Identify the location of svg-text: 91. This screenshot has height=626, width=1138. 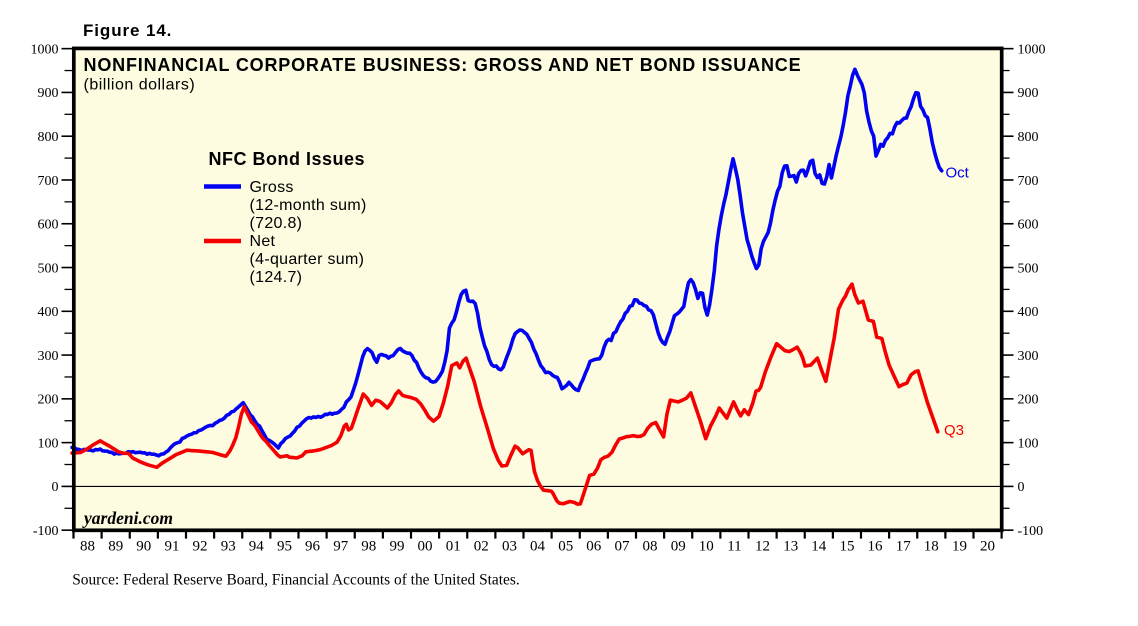
(171, 547).